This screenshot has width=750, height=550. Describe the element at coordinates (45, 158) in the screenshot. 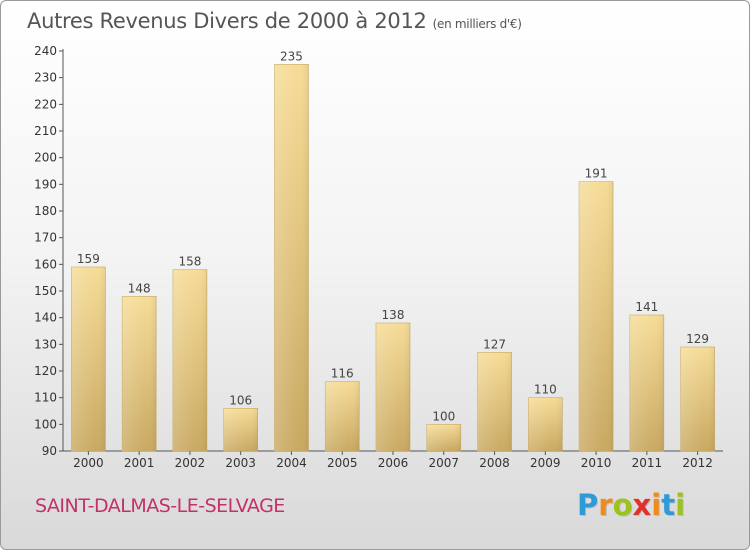

I see `y-tick-label: 200` at that location.